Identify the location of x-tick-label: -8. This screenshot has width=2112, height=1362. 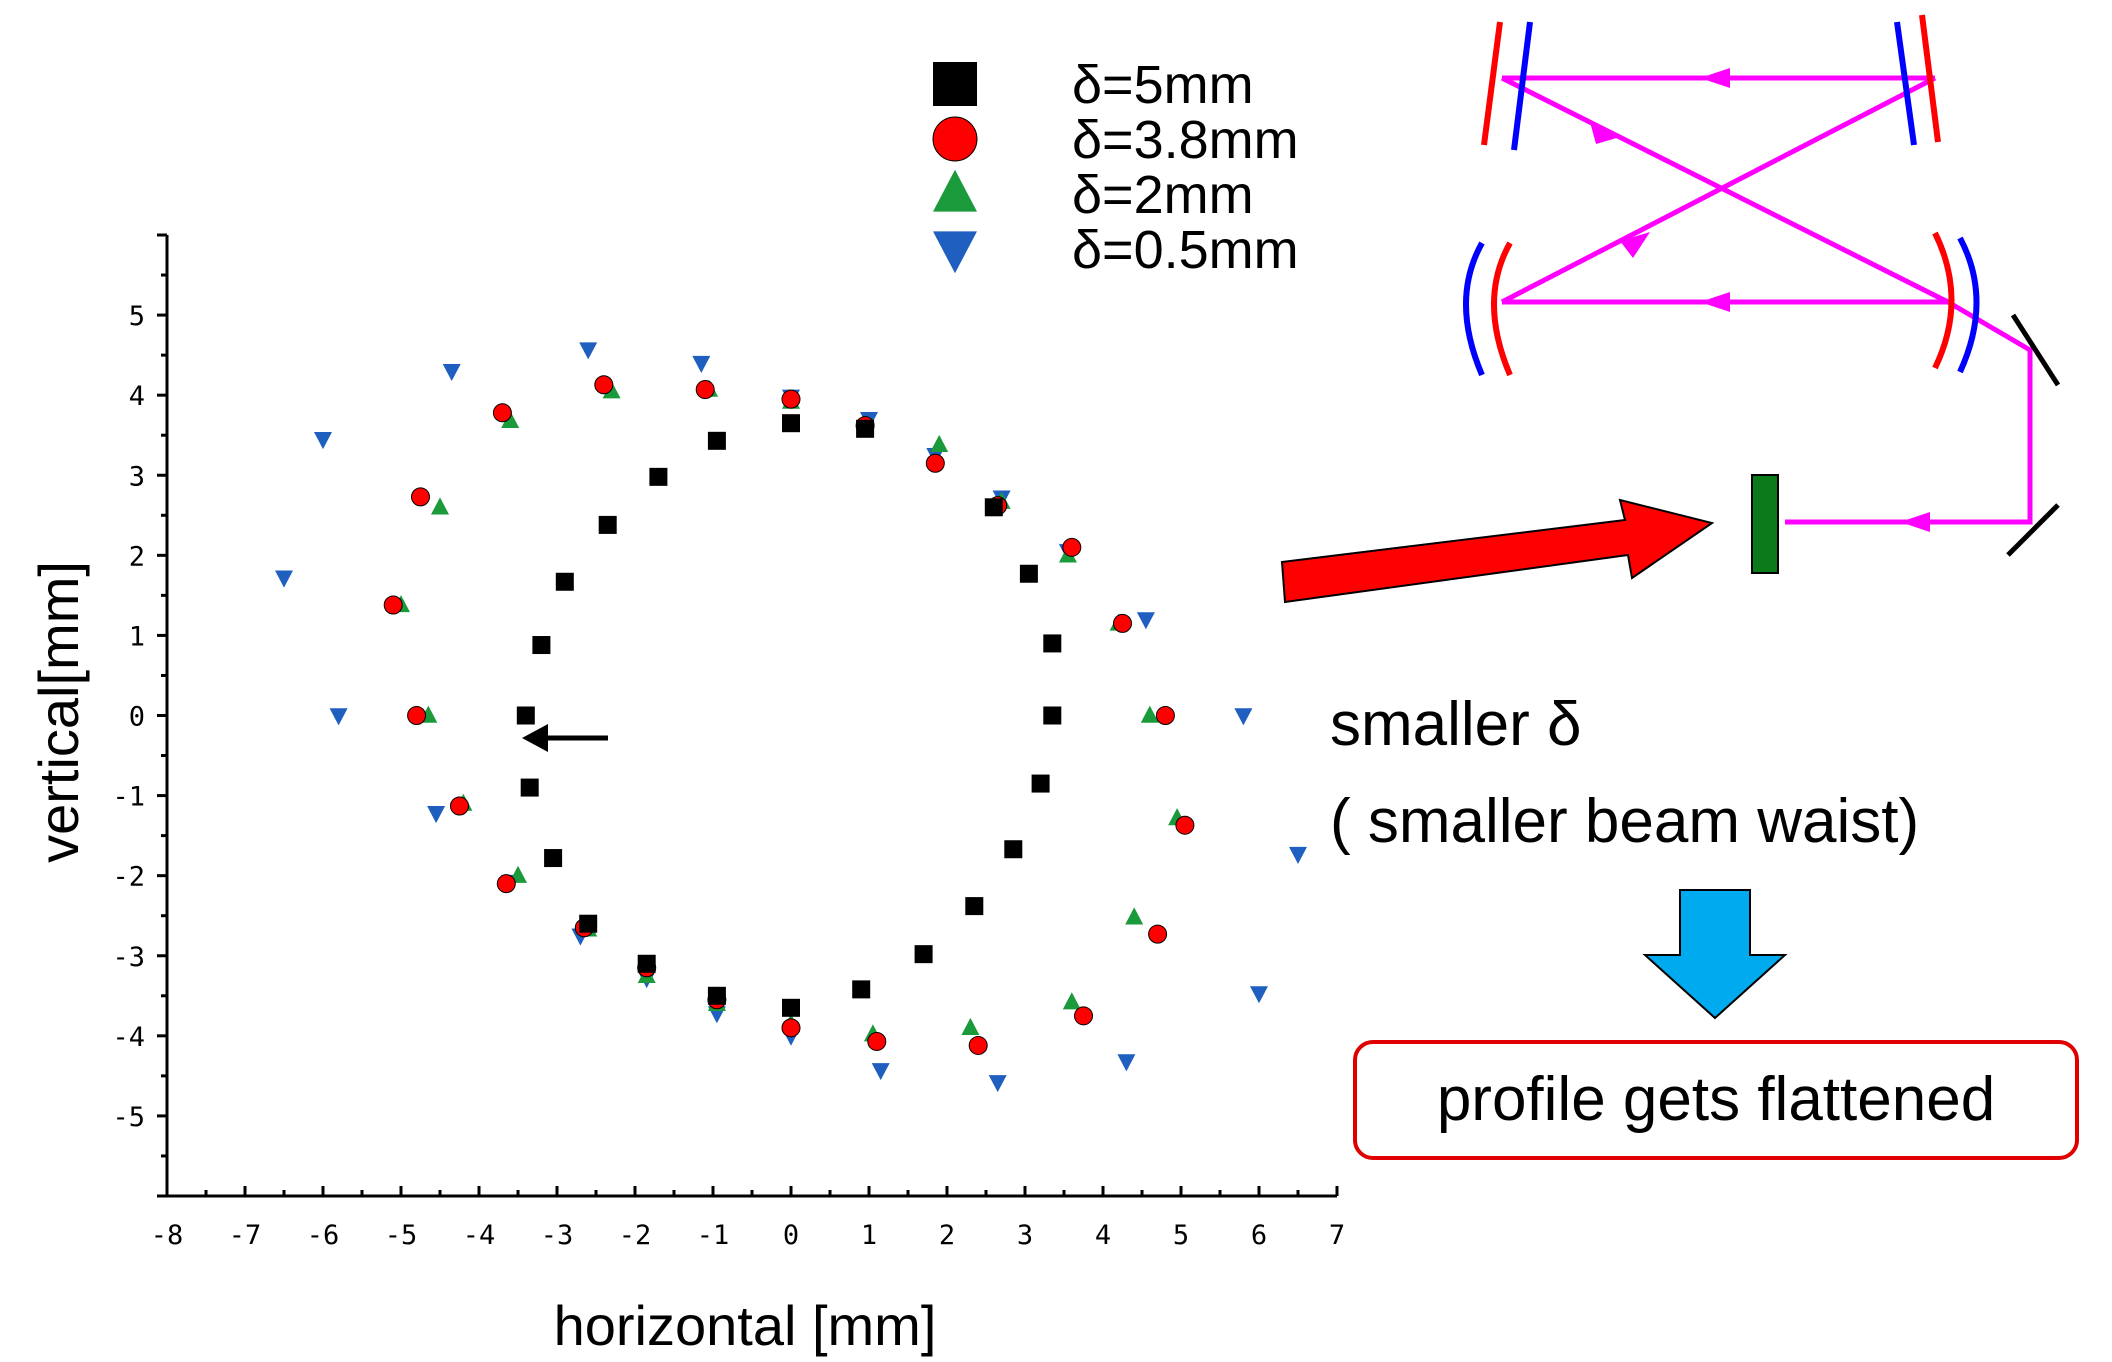
(167, 1235).